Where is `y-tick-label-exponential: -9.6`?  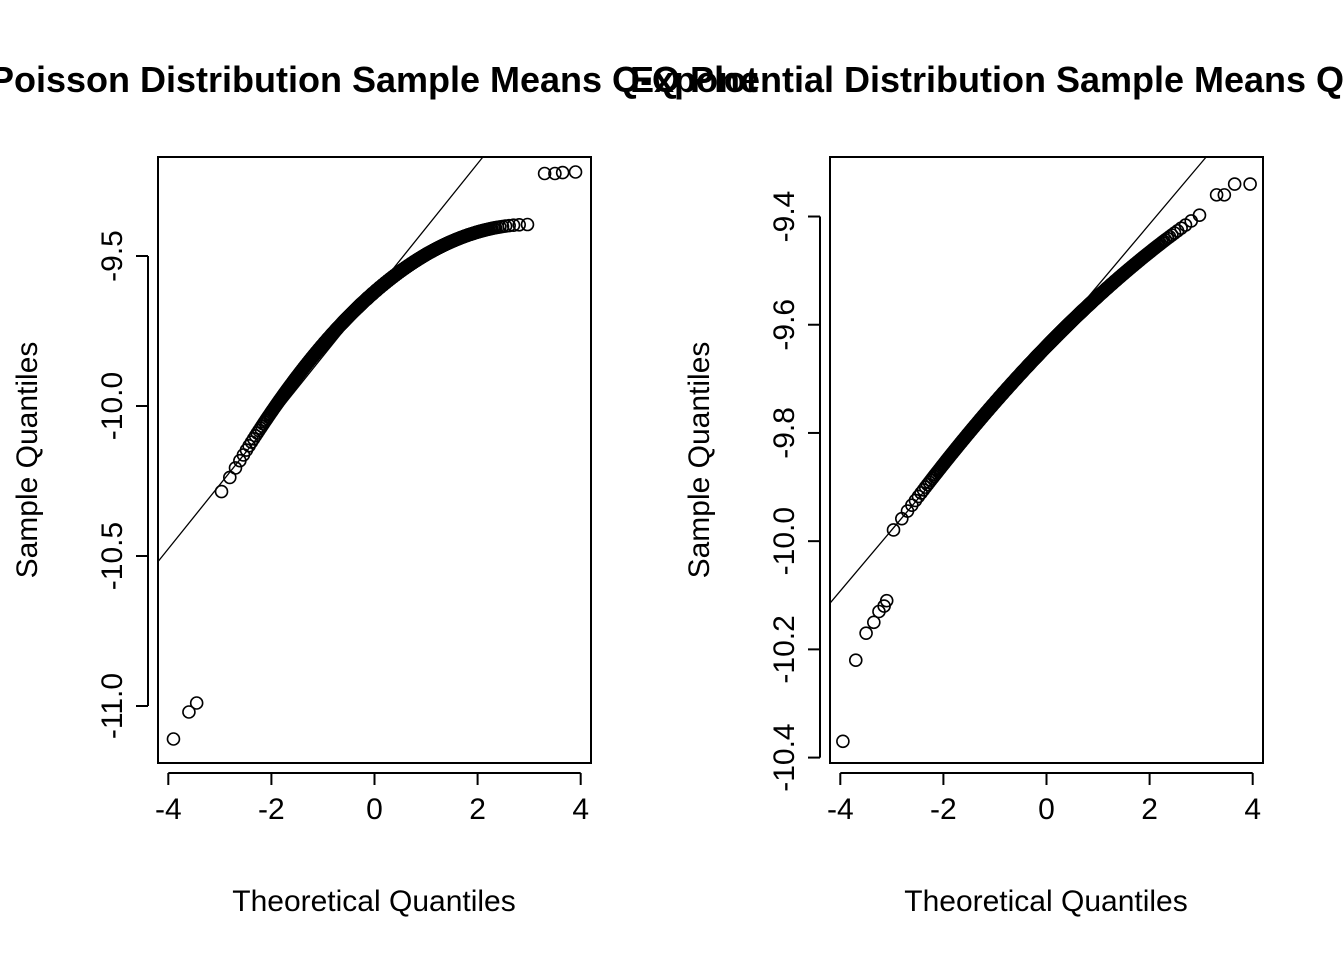
y-tick-label-exponential: -9.6 is located at coordinates (784, 325).